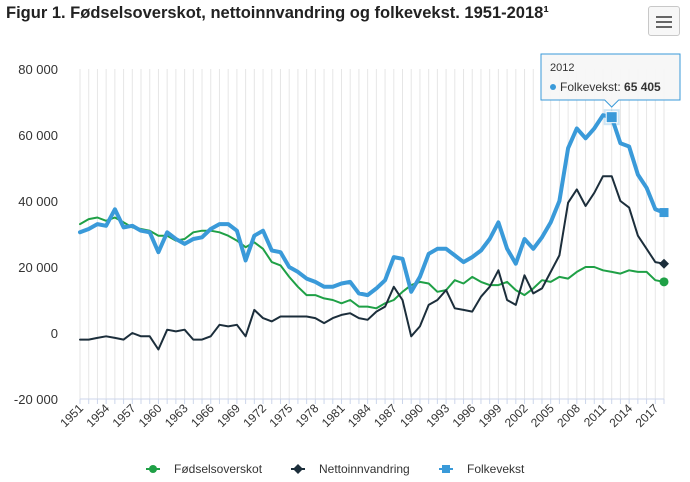 The width and height of the screenshot is (690, 482). What do you see at coordinates (359, 415) in the screenshot?
I see `x-tick-label: 1984` at bounding box center [359, 415].